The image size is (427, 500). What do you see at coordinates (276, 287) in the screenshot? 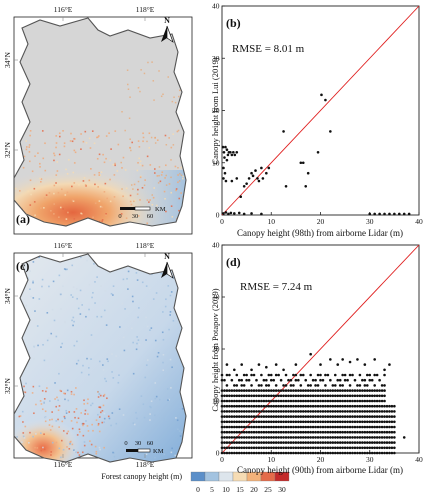
I see `rmse-annotation: RMSE = 7.24 m` at bounding box center [276, 287].